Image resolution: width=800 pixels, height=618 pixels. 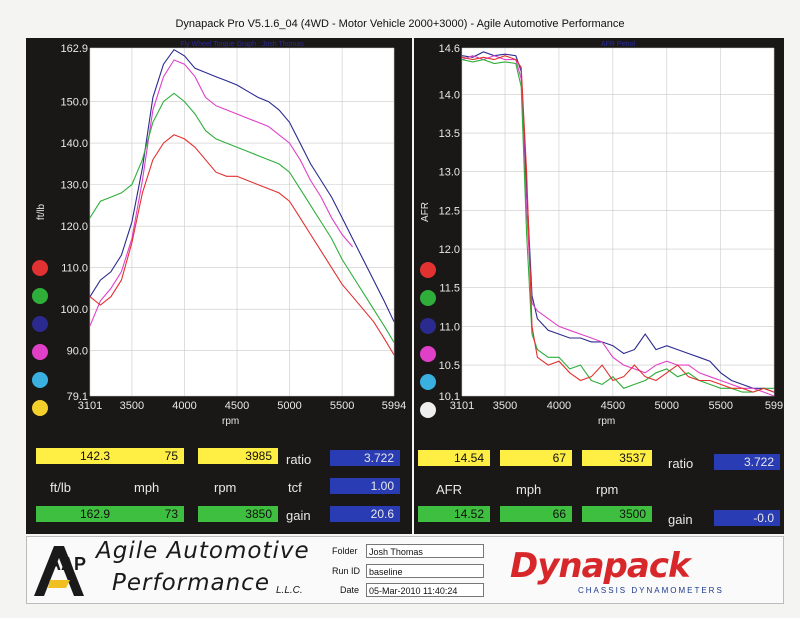 I want to click on chart-1-xlabel: rpm, so click(x=606, y=421).